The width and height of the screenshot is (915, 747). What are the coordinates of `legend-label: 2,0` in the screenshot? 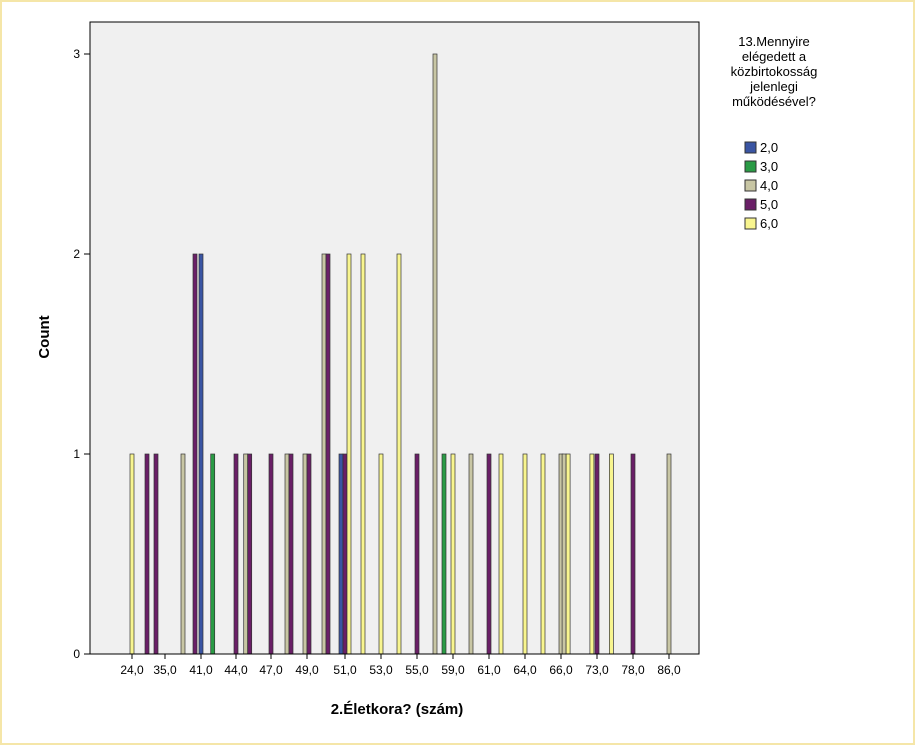 It's located at (769, 147).